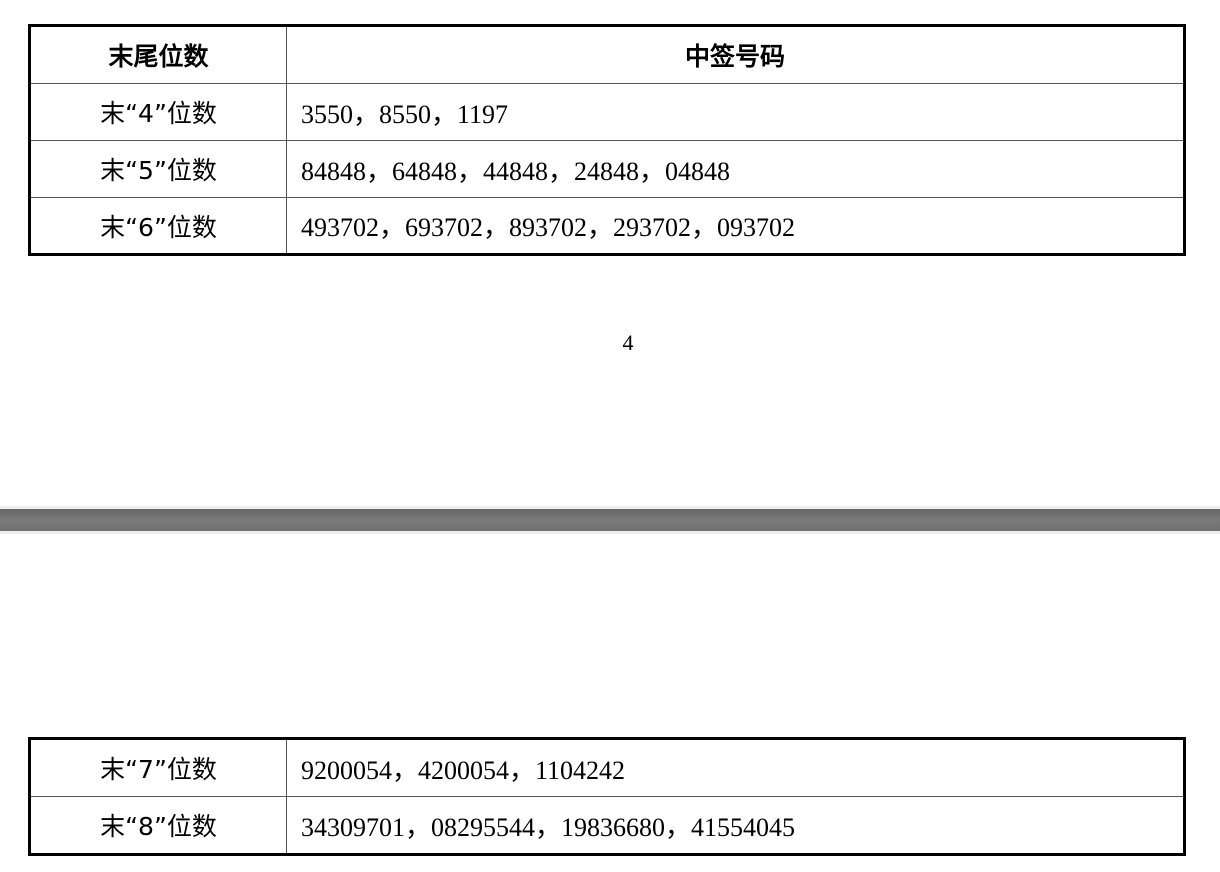 Image resolution: width=1220 pixels, height=872 pixels. What do you see at coordinates (735, 825) in the screenshot?
I see `numbers-cell: 34309701，08295544，19836680，41554045` at bounding box center [735, 825].